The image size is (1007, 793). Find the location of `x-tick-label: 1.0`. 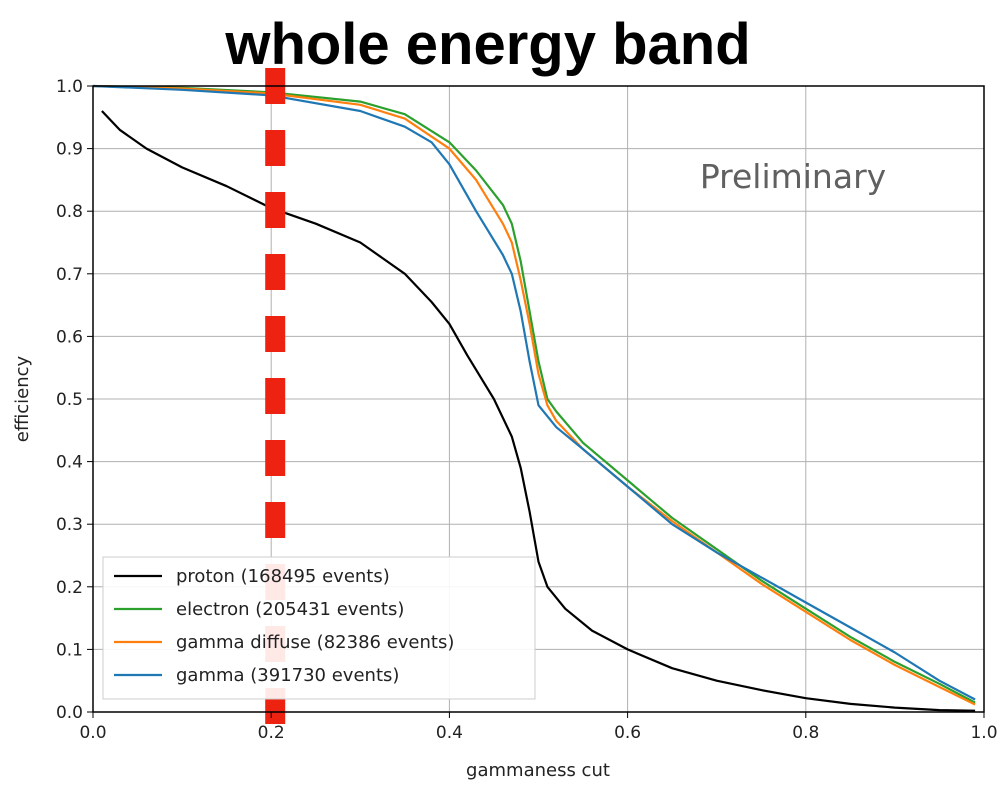

x-tick-label: 1.0 is located at coordinates (983, 733).